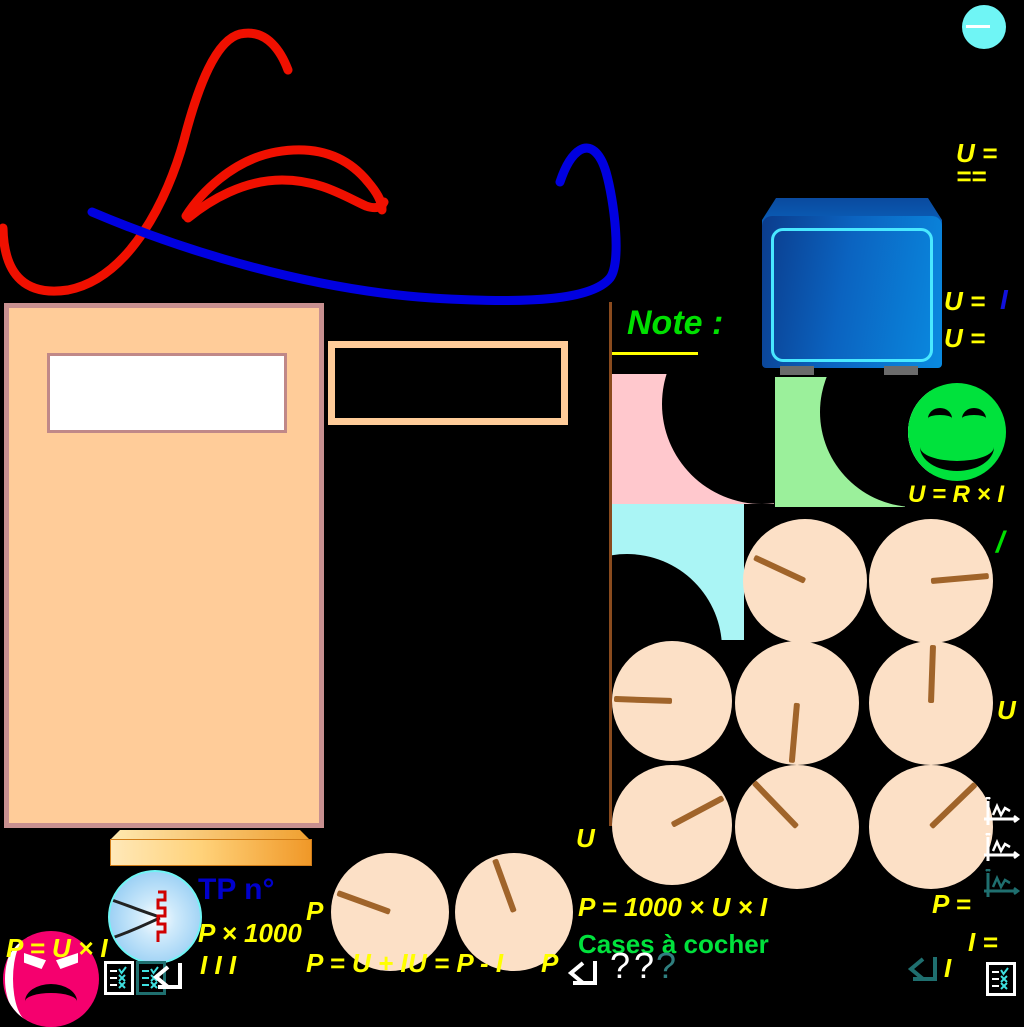 The image size is (1024, 1027). I want to click on happy-face-icon, so click(957, 432).